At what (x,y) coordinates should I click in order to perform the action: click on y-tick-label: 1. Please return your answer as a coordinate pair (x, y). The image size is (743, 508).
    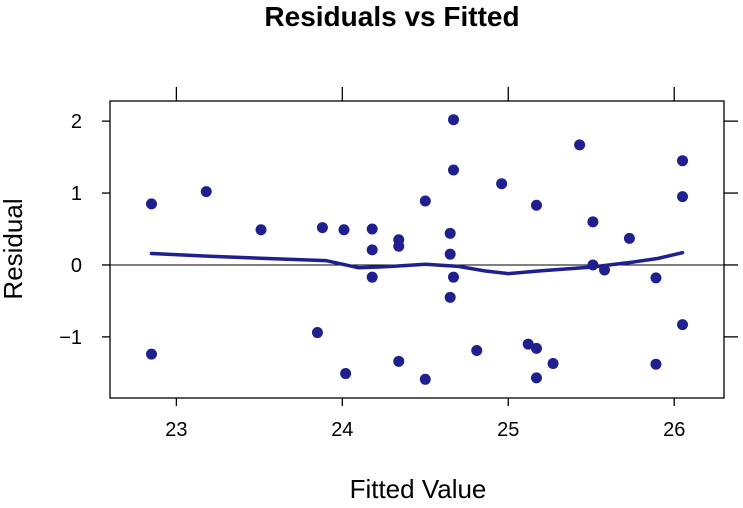
    Looking at the image, I should click on (76, 194).